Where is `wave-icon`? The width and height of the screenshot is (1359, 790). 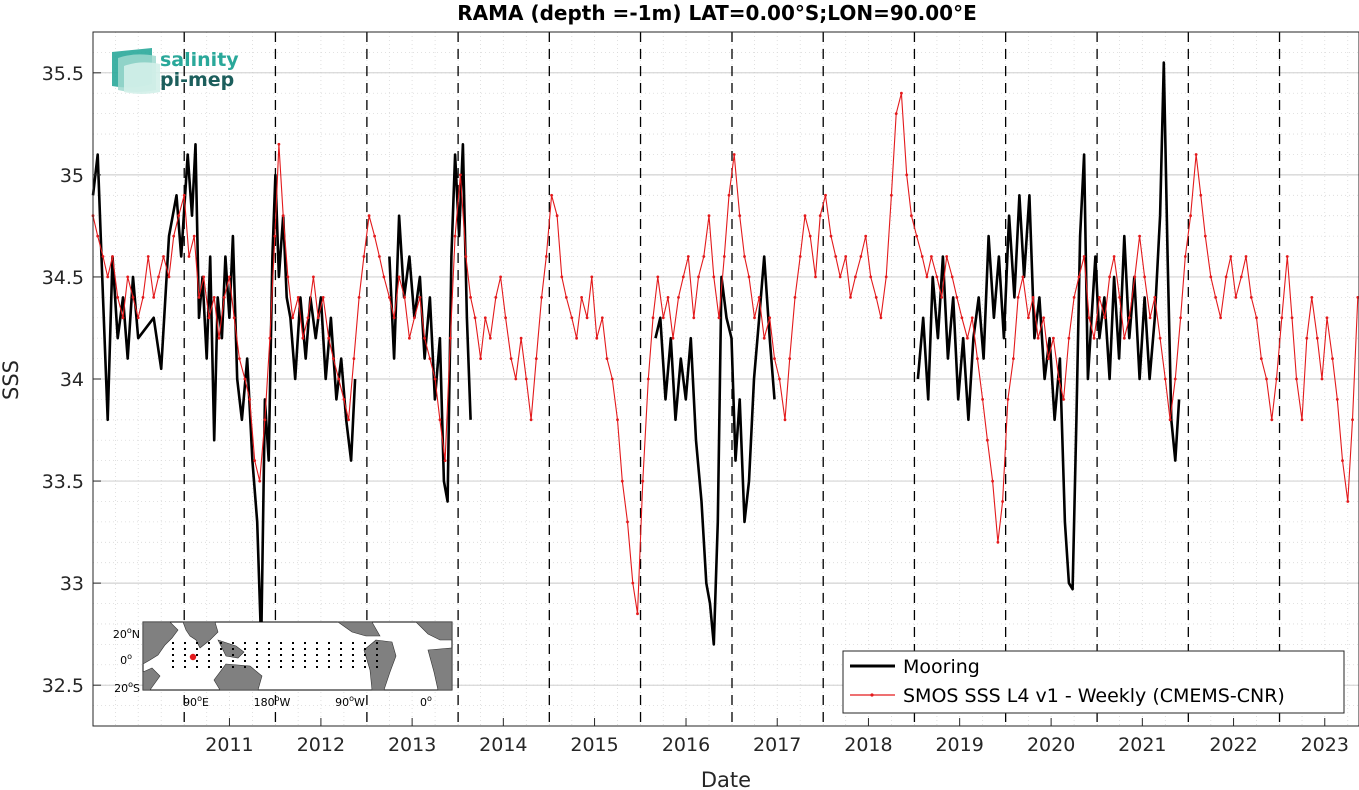
wave-icon is located at coordinates (136, 71).